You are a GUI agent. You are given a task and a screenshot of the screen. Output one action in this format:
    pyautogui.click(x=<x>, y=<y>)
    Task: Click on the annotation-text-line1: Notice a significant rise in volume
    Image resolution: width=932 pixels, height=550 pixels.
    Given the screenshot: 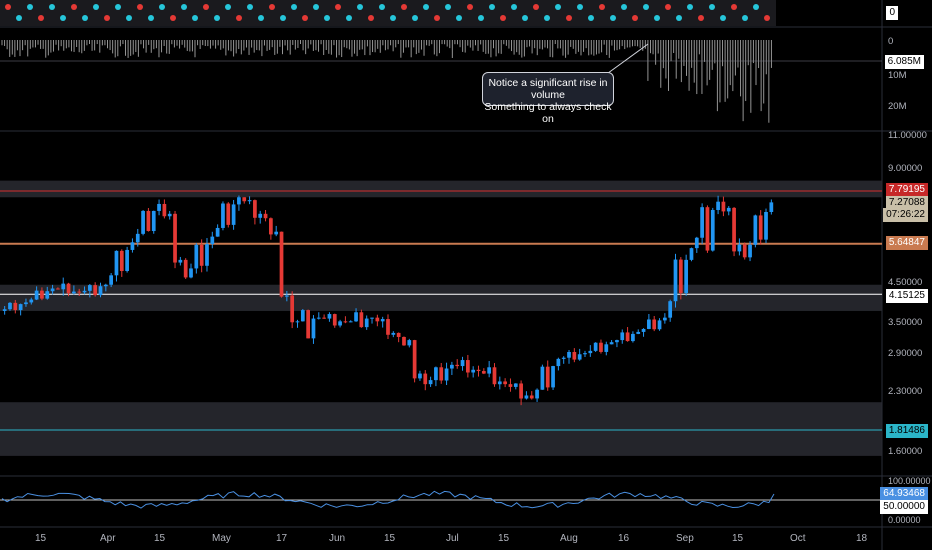 What is the action you would take?
    pyautogui.click(x=548, y=89)
    